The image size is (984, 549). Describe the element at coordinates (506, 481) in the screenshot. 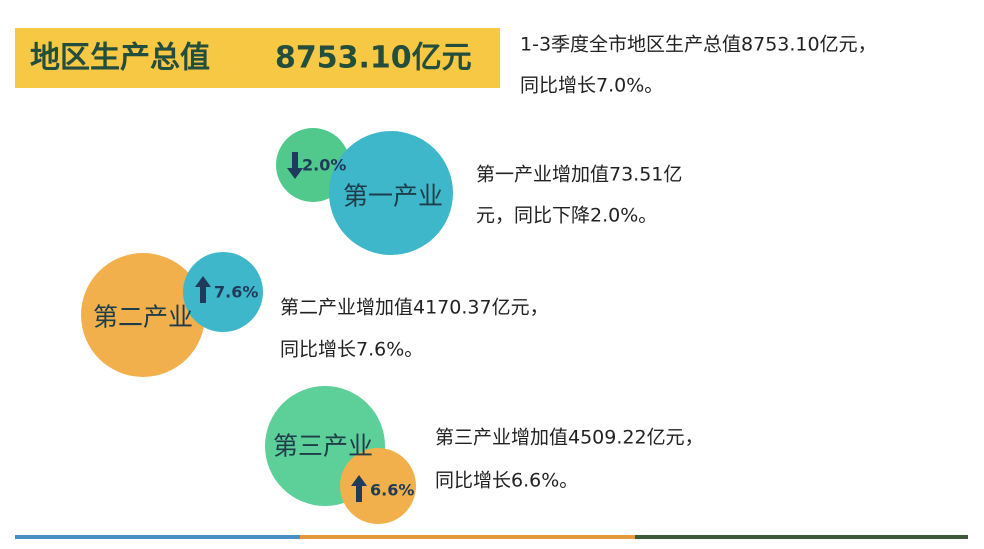

I see `sector-desc: 同比增长6.6%。` at that location.